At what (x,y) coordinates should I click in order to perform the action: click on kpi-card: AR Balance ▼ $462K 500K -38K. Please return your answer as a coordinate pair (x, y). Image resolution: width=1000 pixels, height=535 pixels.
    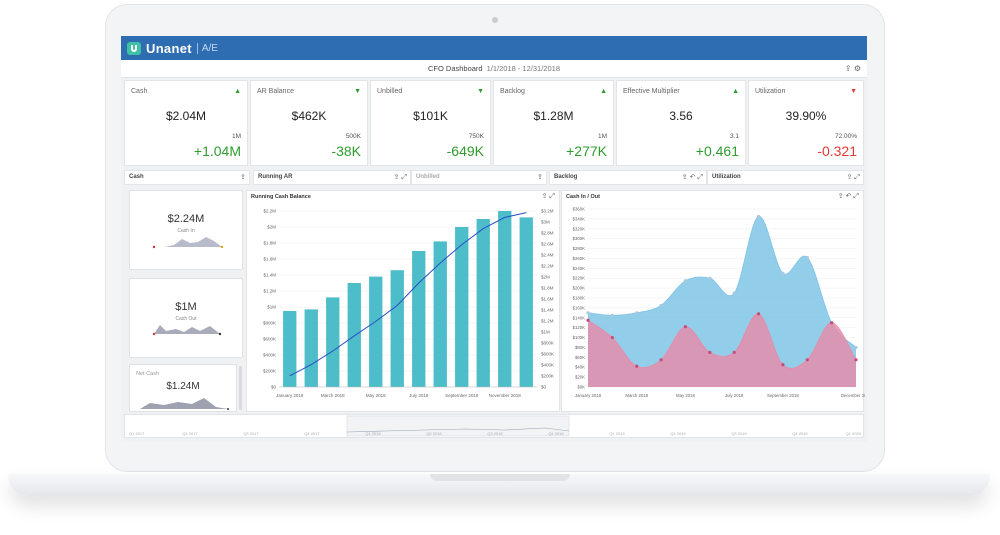
    Looking at the image, I should click on (309, 123).